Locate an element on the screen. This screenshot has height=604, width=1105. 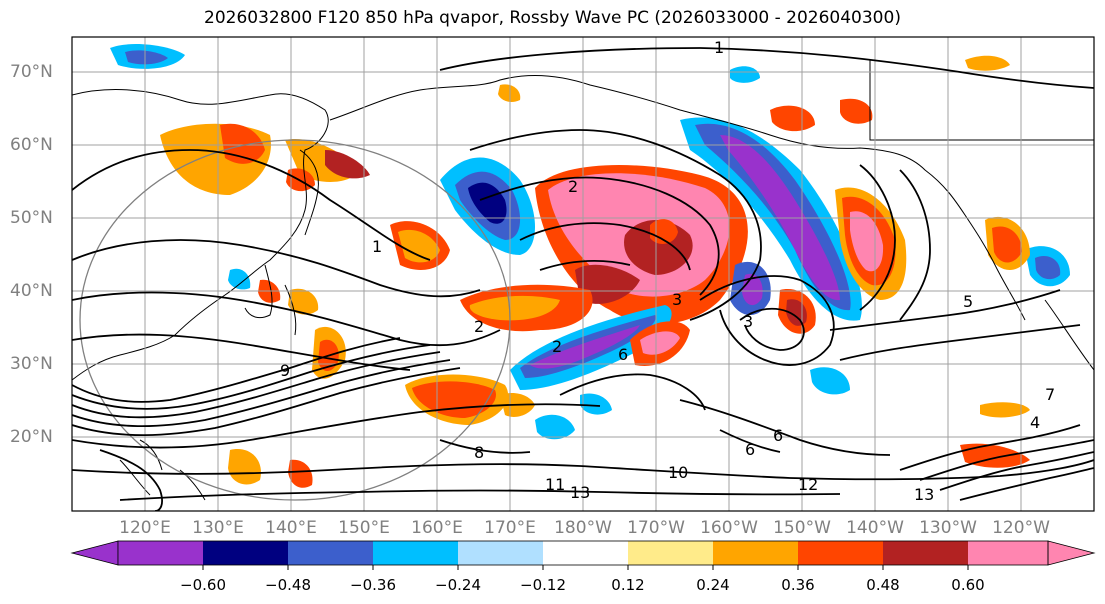
contour-label: 8 is located at coordinates (479, 452).